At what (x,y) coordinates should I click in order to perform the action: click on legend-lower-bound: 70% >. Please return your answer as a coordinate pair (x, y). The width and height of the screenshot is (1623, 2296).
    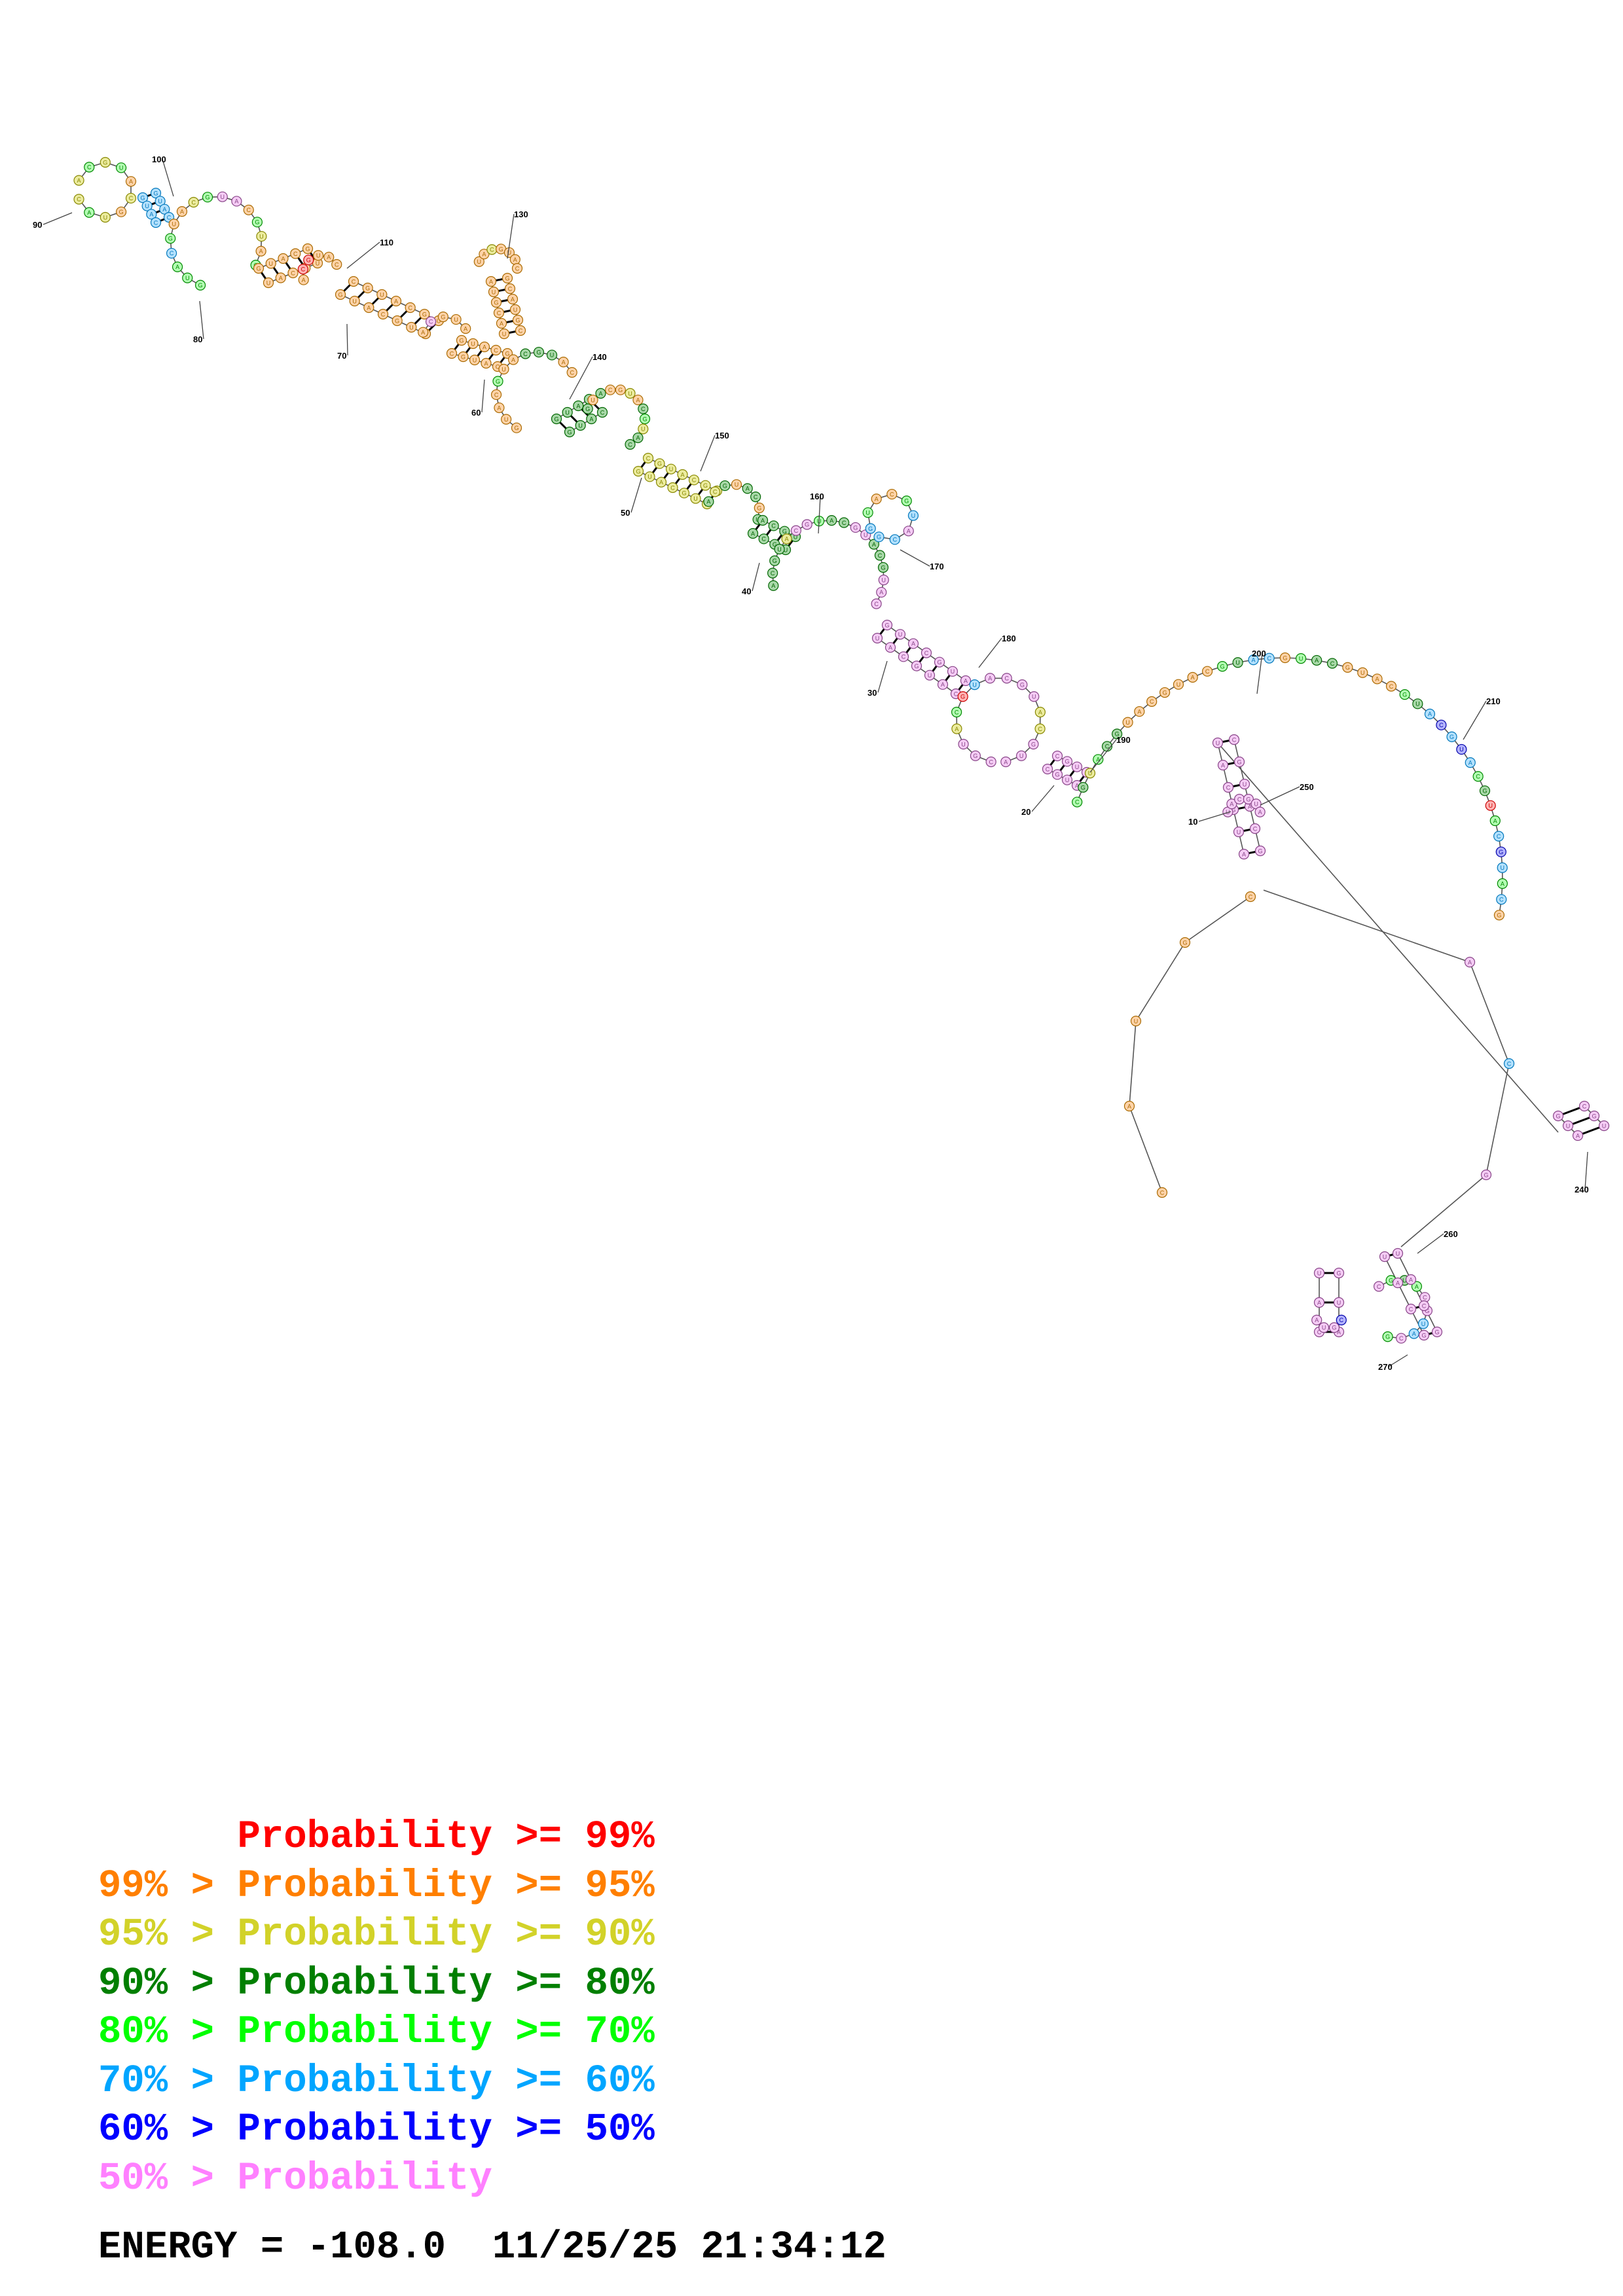
    Looking at the image, I should click on (168, 2080).